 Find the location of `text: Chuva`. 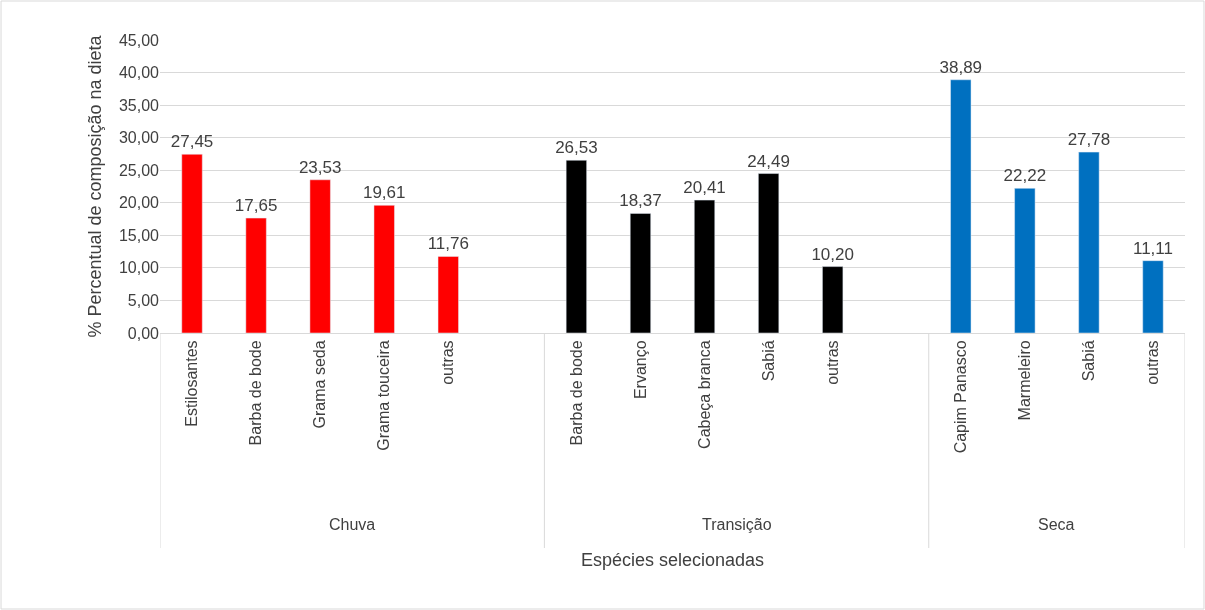

text: Chuva is located at coordinates (352, 524).